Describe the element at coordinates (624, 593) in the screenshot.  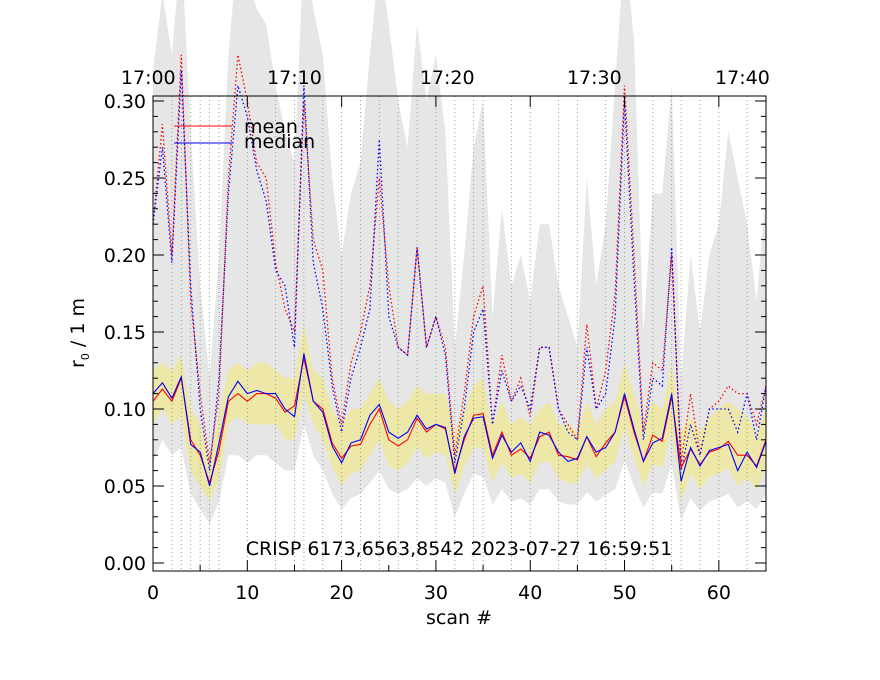
I see `x-tick-label-50: 50` at that location.